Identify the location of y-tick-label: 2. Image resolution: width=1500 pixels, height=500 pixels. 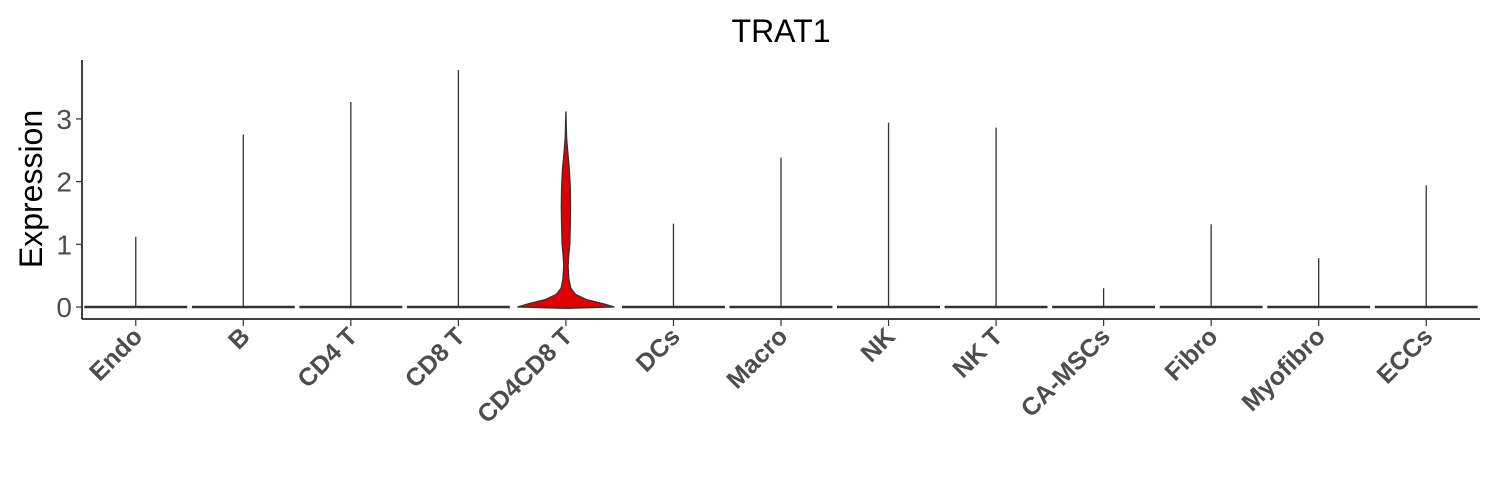
(64, 182).